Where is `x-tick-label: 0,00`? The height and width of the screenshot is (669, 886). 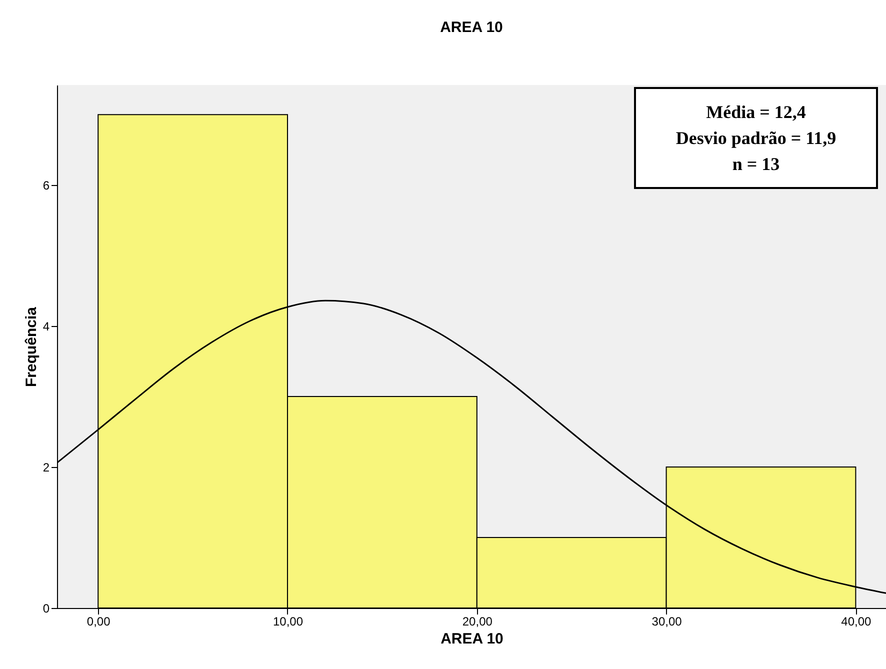
x-tick-label: 0,00 is located at coordinates (98, 621).